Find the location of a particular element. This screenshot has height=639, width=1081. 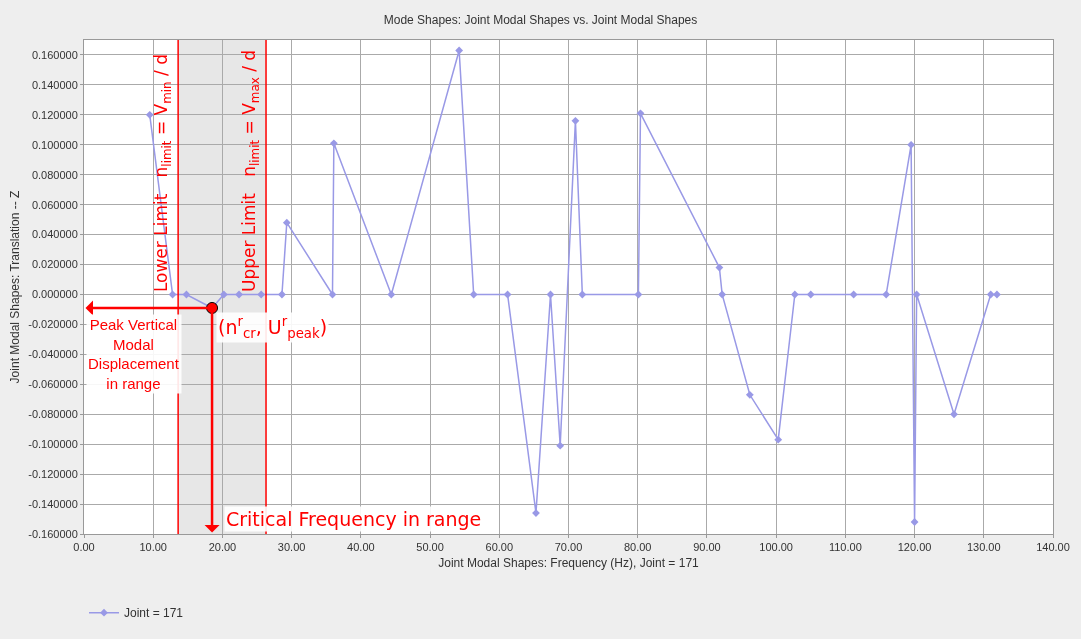

y-tick-label: -0.140000 is located at coordinates (53, 503).